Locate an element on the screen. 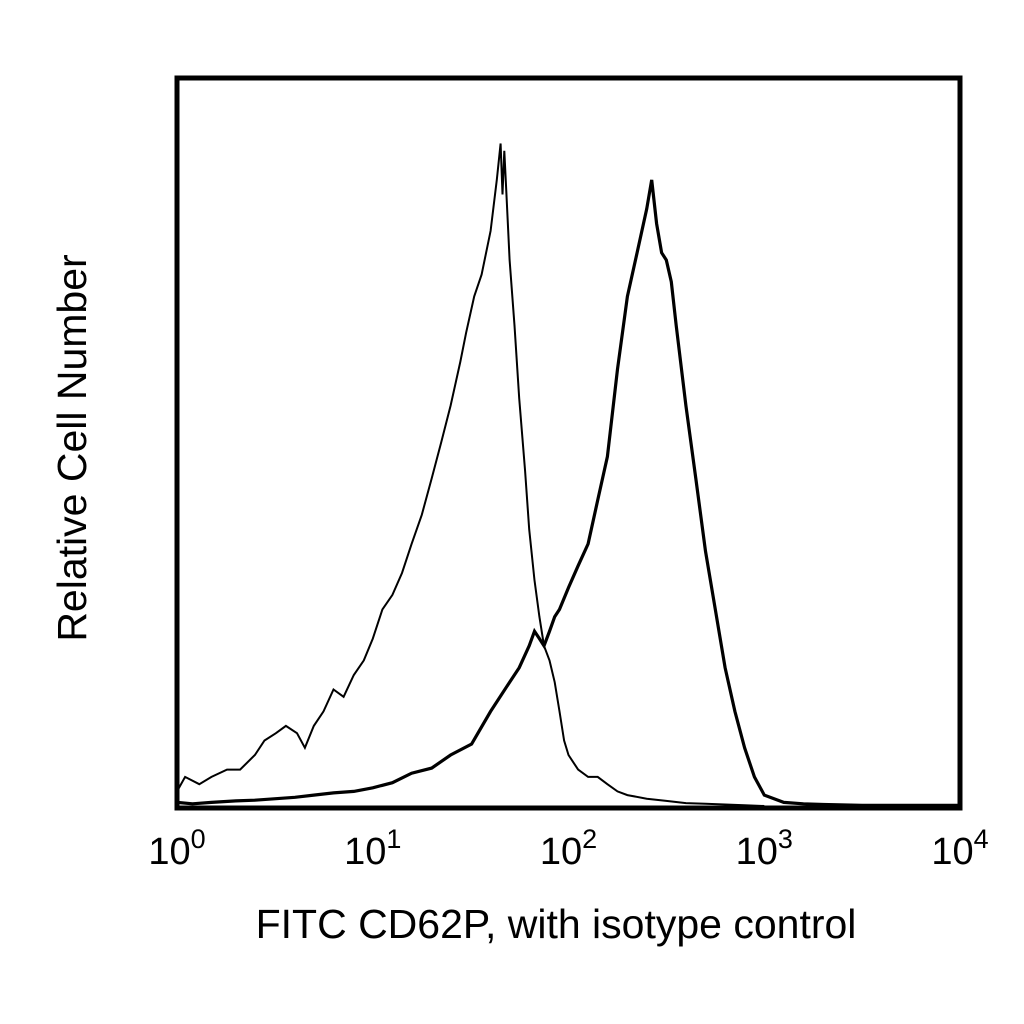  x-tick-exponent: 4 is located at coordinates (981, 839).